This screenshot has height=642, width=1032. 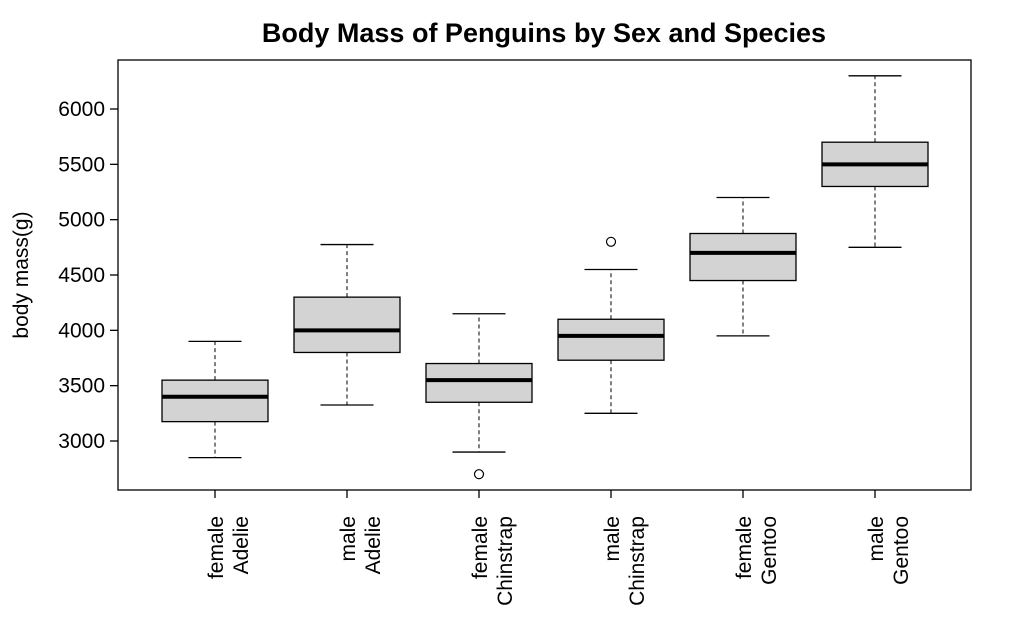 I want to click on y-axis: 3000 3500 4000 4500 5000 5500 6000, so click(x=88, y=275).